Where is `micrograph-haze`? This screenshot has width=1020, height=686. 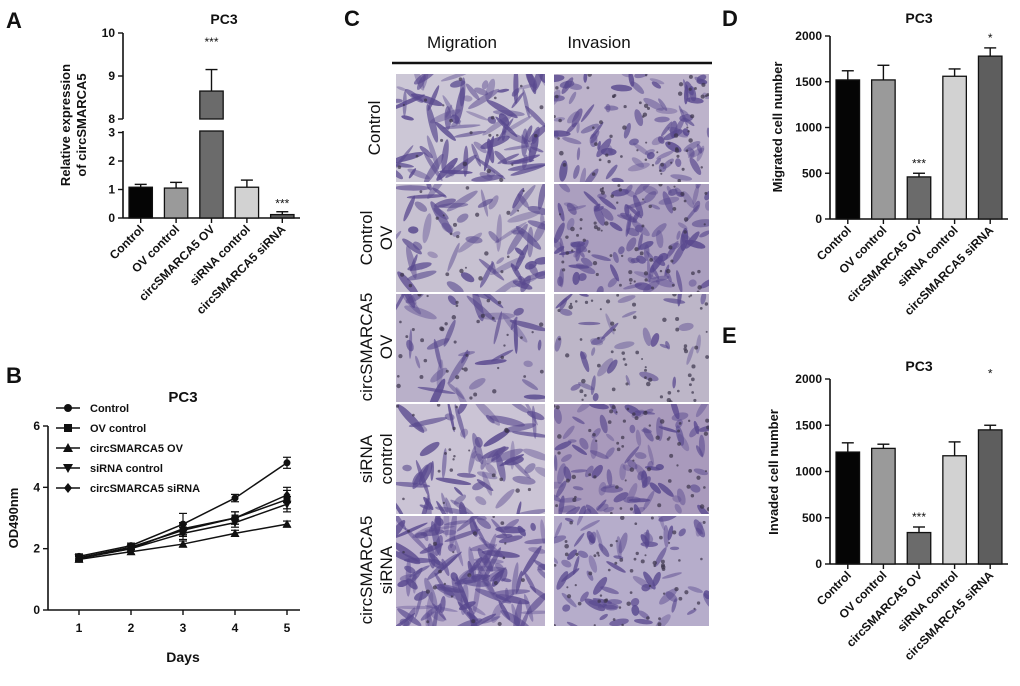
micrograph-haze is located at coordinates (470, 238).